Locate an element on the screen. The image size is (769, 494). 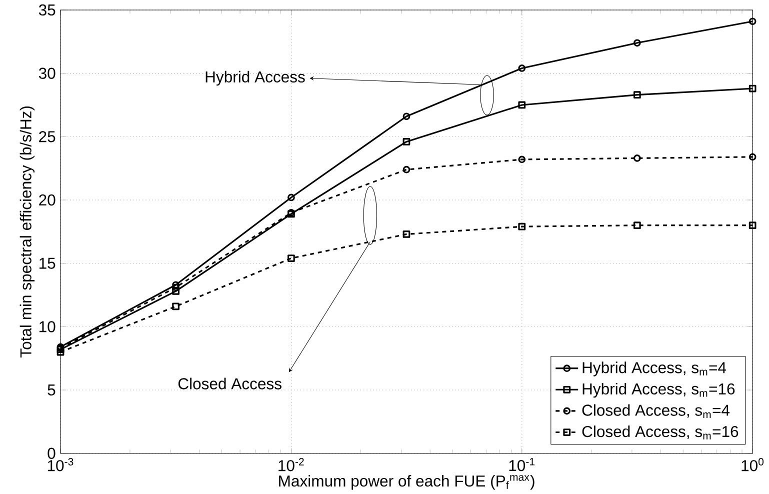
annotation: Hybrid Access is located at coordinates (255, 78).